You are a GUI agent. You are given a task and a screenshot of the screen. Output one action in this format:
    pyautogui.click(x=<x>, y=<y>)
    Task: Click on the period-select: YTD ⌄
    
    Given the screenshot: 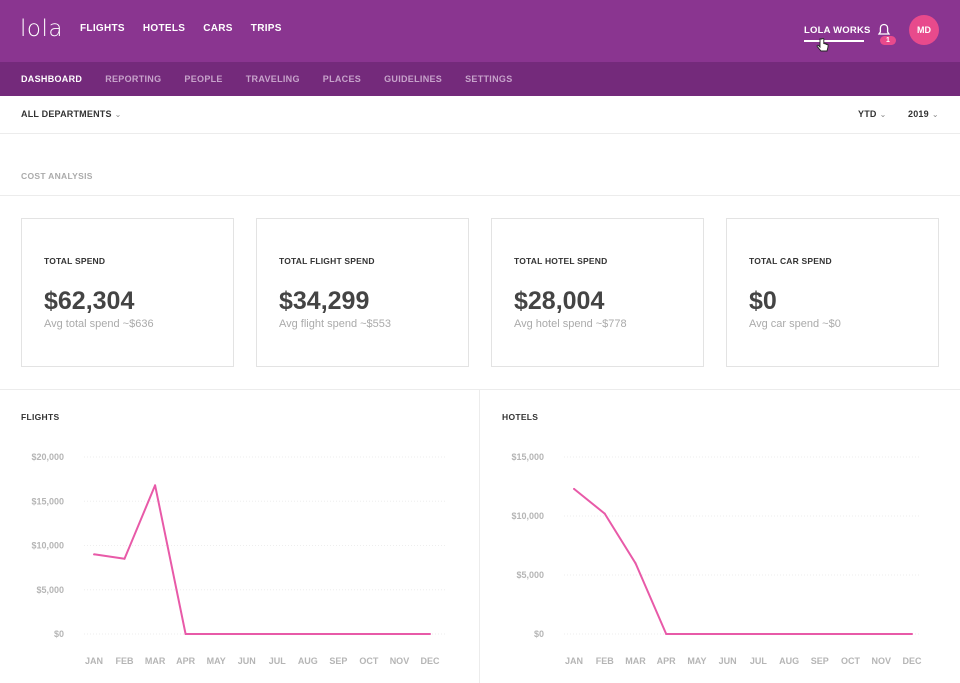 What is the action you would take?
    pyautogui.click(x=872, y=114)
    